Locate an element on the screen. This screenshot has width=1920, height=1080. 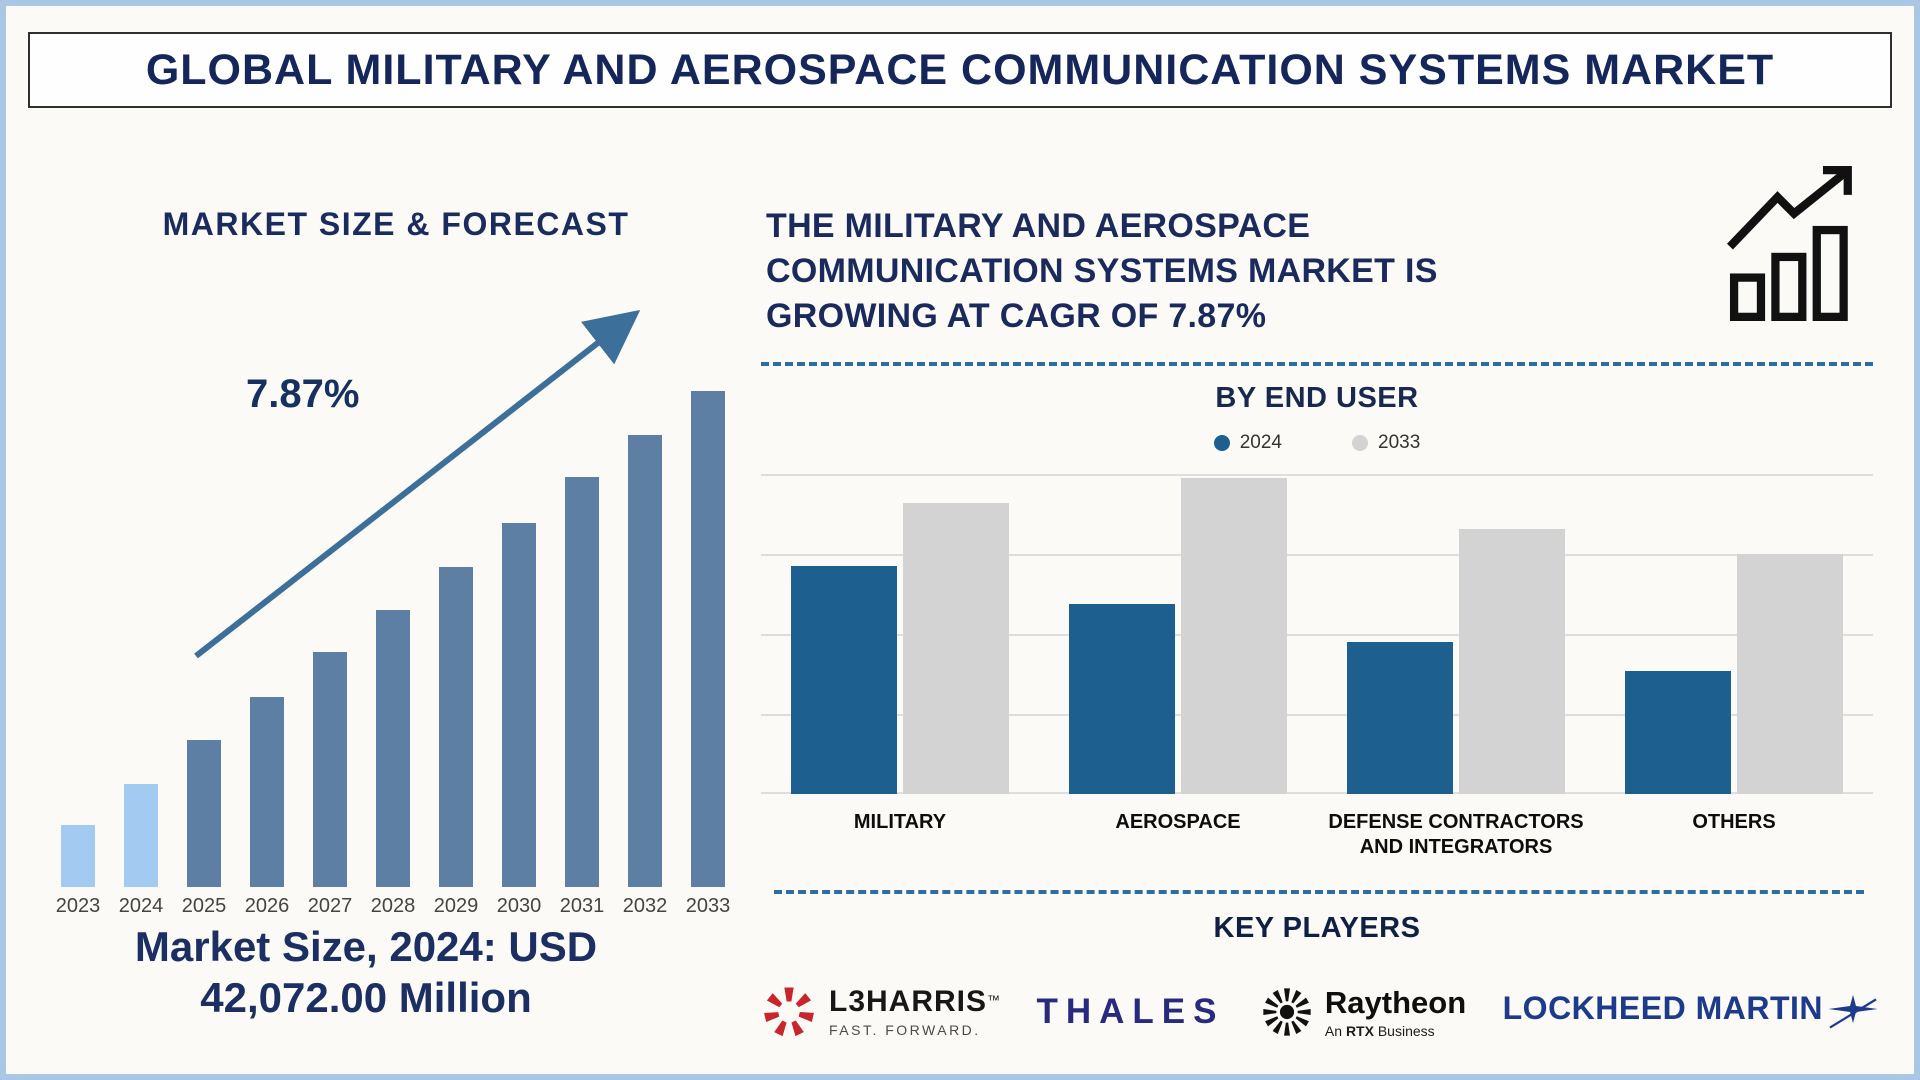
year-label: 2030 is located at coordinates (519, 906).